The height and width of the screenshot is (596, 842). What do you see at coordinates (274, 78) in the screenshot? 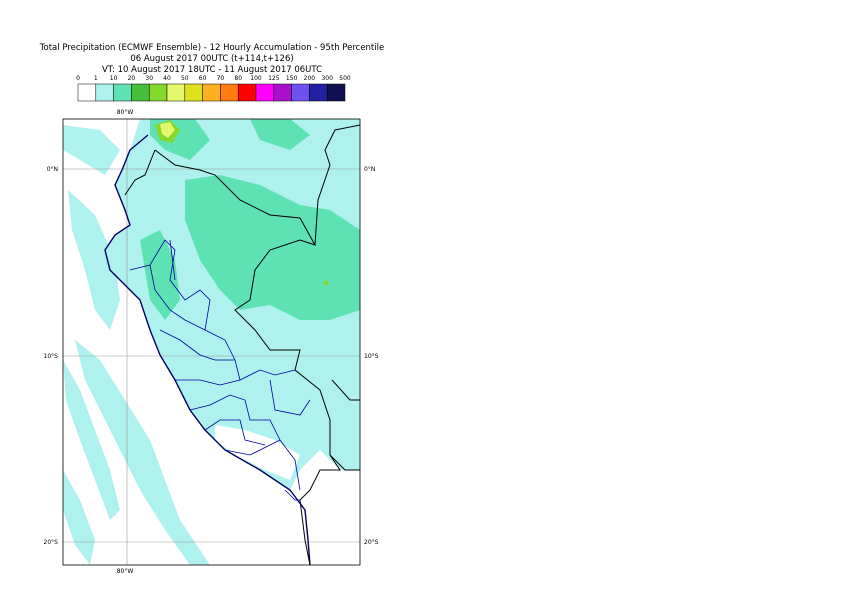
I see `legend-label: 125` at bounding box center [274, 78].